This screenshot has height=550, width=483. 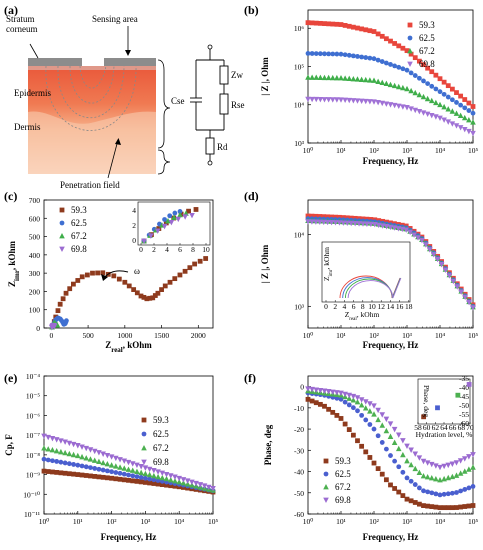 I want to click on x-tick-label: 10³, so click(x=407, y=521).